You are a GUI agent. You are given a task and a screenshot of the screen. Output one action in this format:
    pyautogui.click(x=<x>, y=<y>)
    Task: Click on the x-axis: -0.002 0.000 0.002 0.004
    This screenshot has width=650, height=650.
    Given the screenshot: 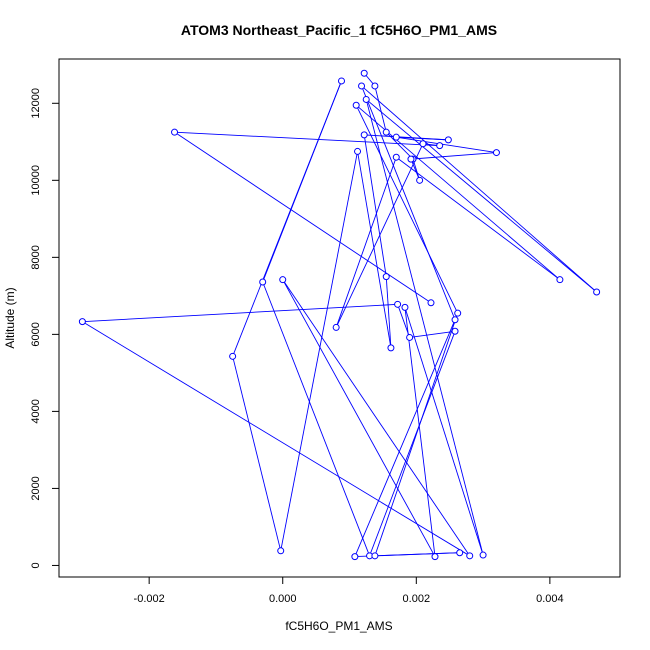 What is the action you would take?
    pyautogui.click(x=349, y=590)
    